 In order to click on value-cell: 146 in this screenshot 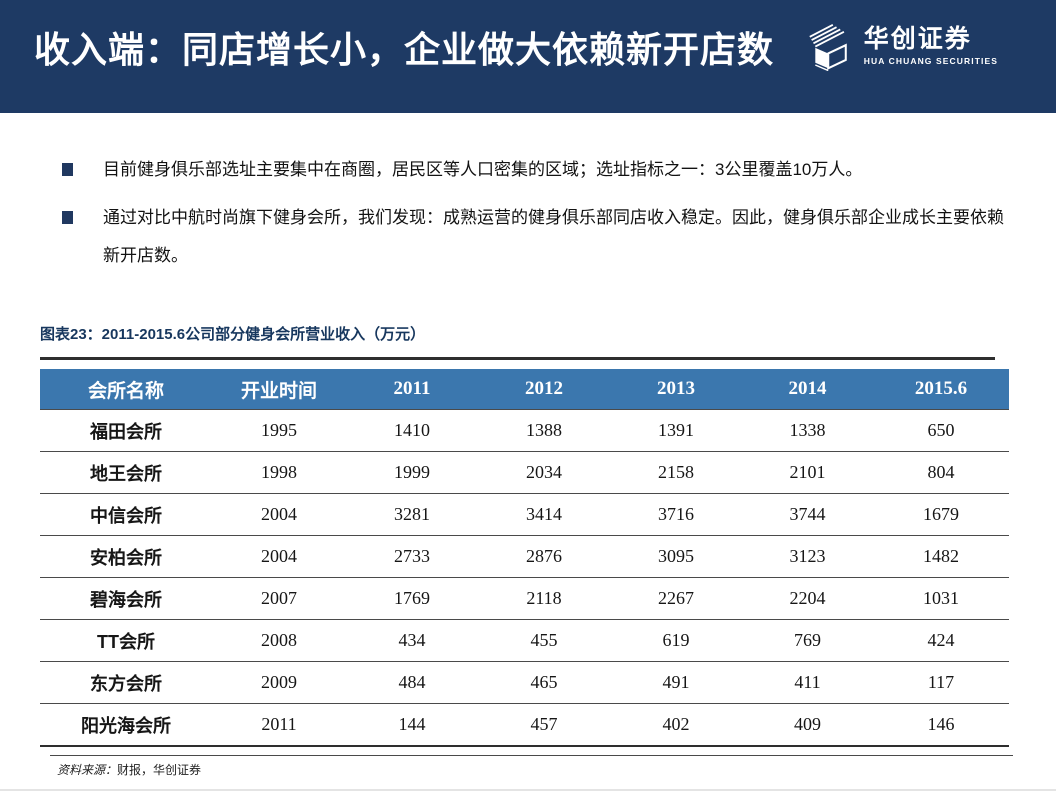, I will do `click(941, 725)`.